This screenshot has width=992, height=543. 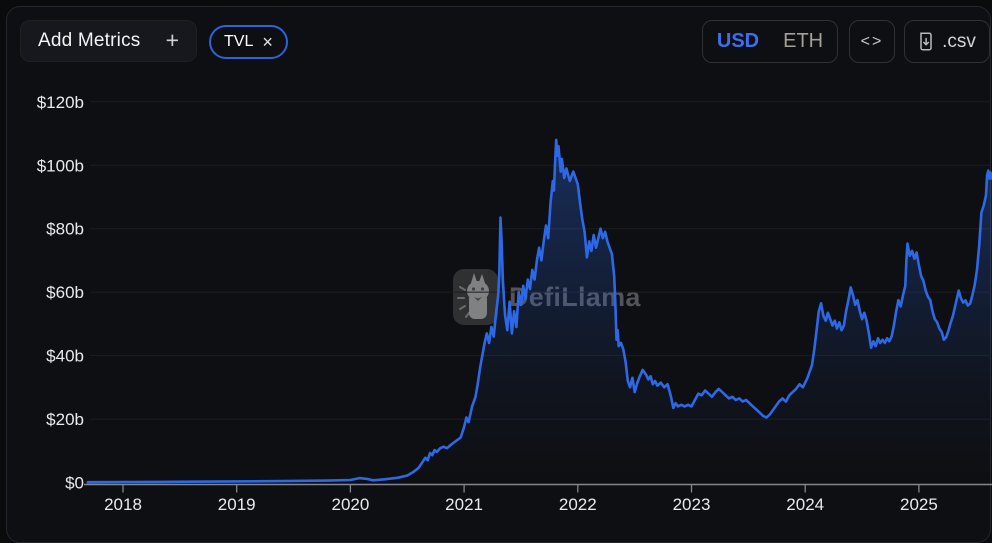 I want to click on x-axis-label: 2020, so click(x=350, y=504).